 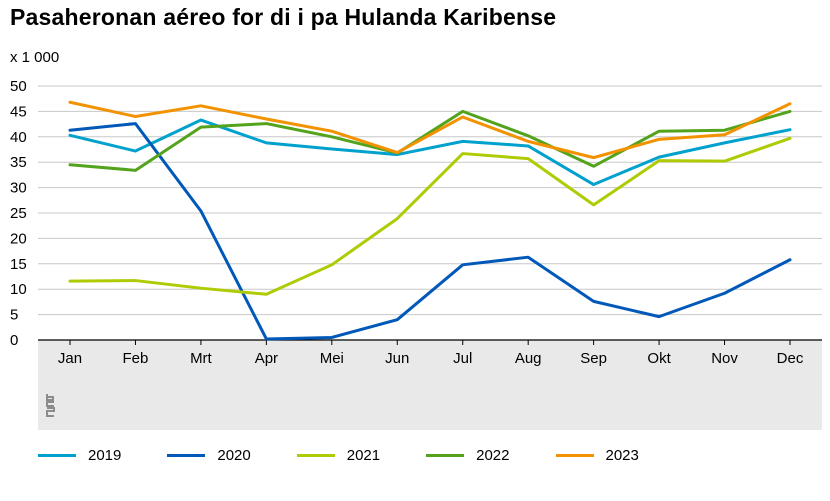 What do you see at coordinates (593, 358) in the screenshot?
I see `x-tick-label: Sep` at bounding box center [593, 358].